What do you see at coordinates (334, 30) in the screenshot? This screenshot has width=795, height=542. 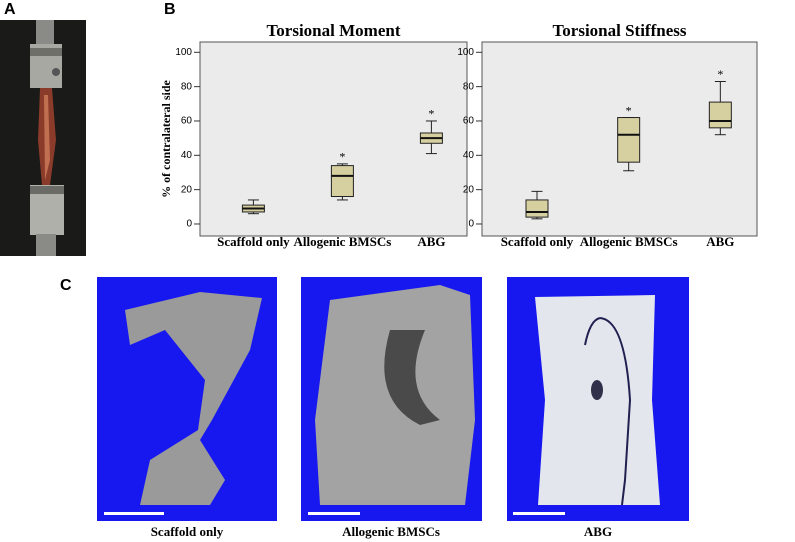 I see `chart-title: Torsional Moment` at bounding box center [334, 30].